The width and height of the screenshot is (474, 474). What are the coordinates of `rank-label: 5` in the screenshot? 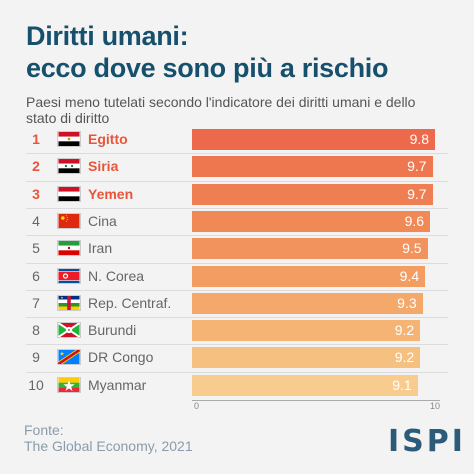 It's located at (36, 248).